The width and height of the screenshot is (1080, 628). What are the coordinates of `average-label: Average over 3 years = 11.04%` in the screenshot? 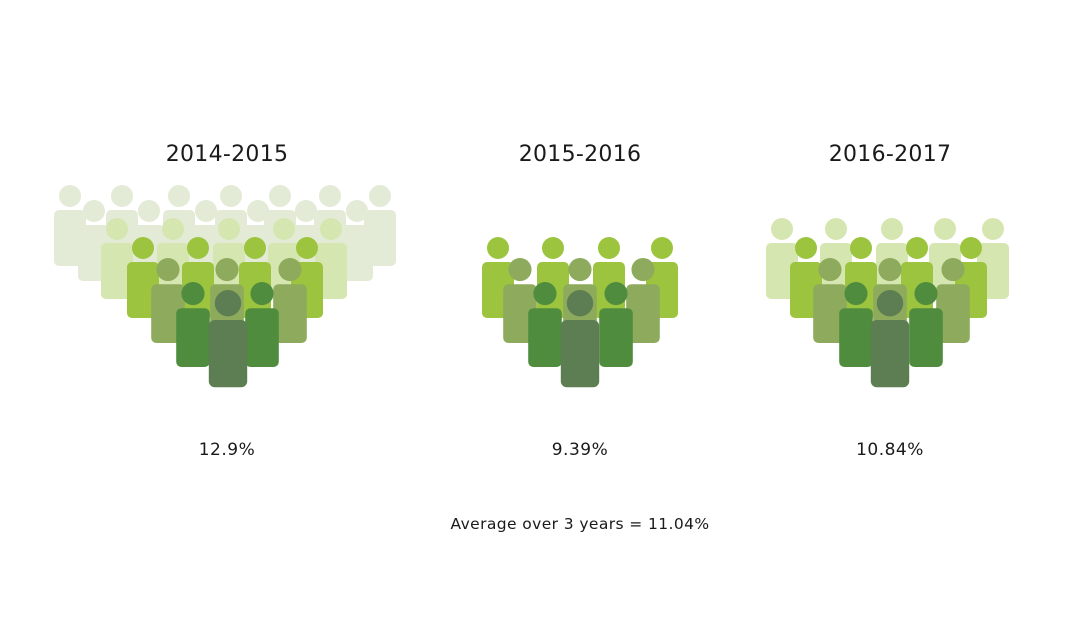 It's located at (580, 524).